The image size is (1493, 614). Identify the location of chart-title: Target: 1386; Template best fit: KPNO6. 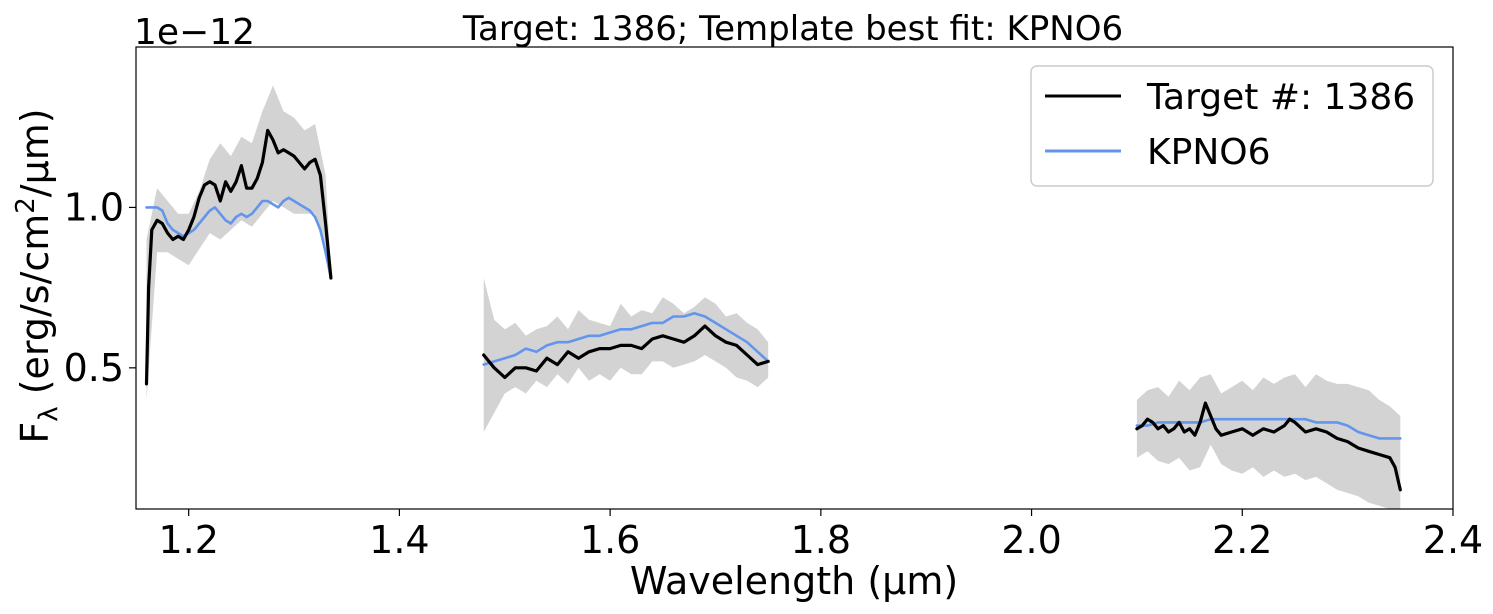
(792, 29).